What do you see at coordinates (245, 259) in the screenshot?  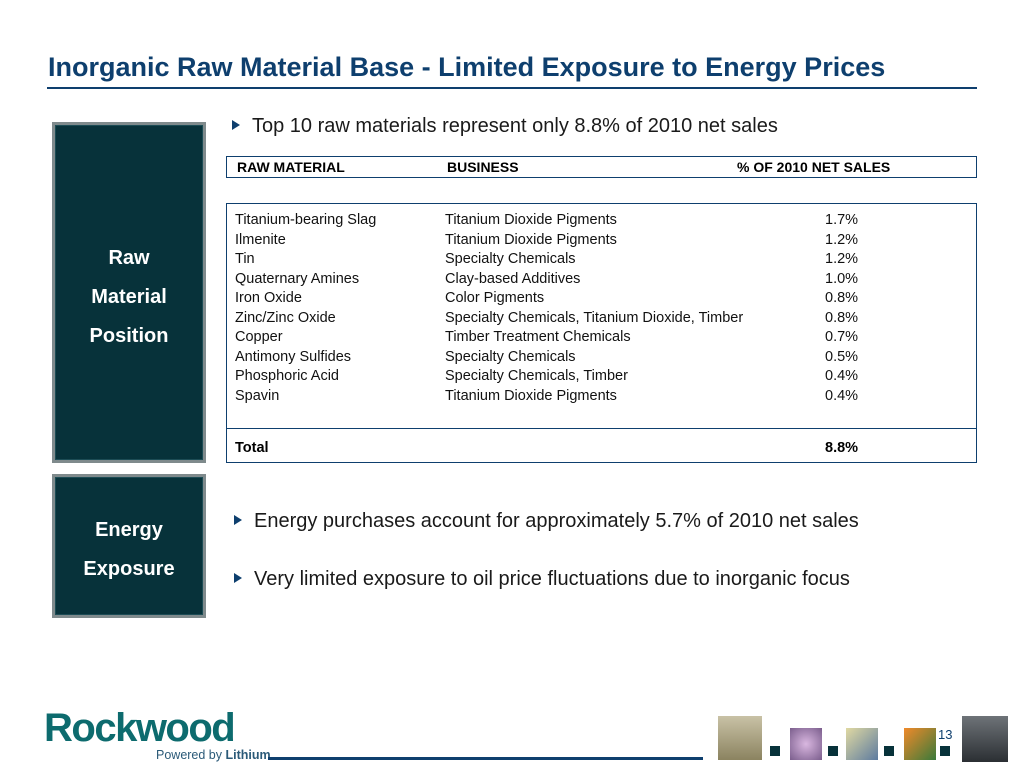 I see `cell-material: Tin` at bounding box center [245, 259].